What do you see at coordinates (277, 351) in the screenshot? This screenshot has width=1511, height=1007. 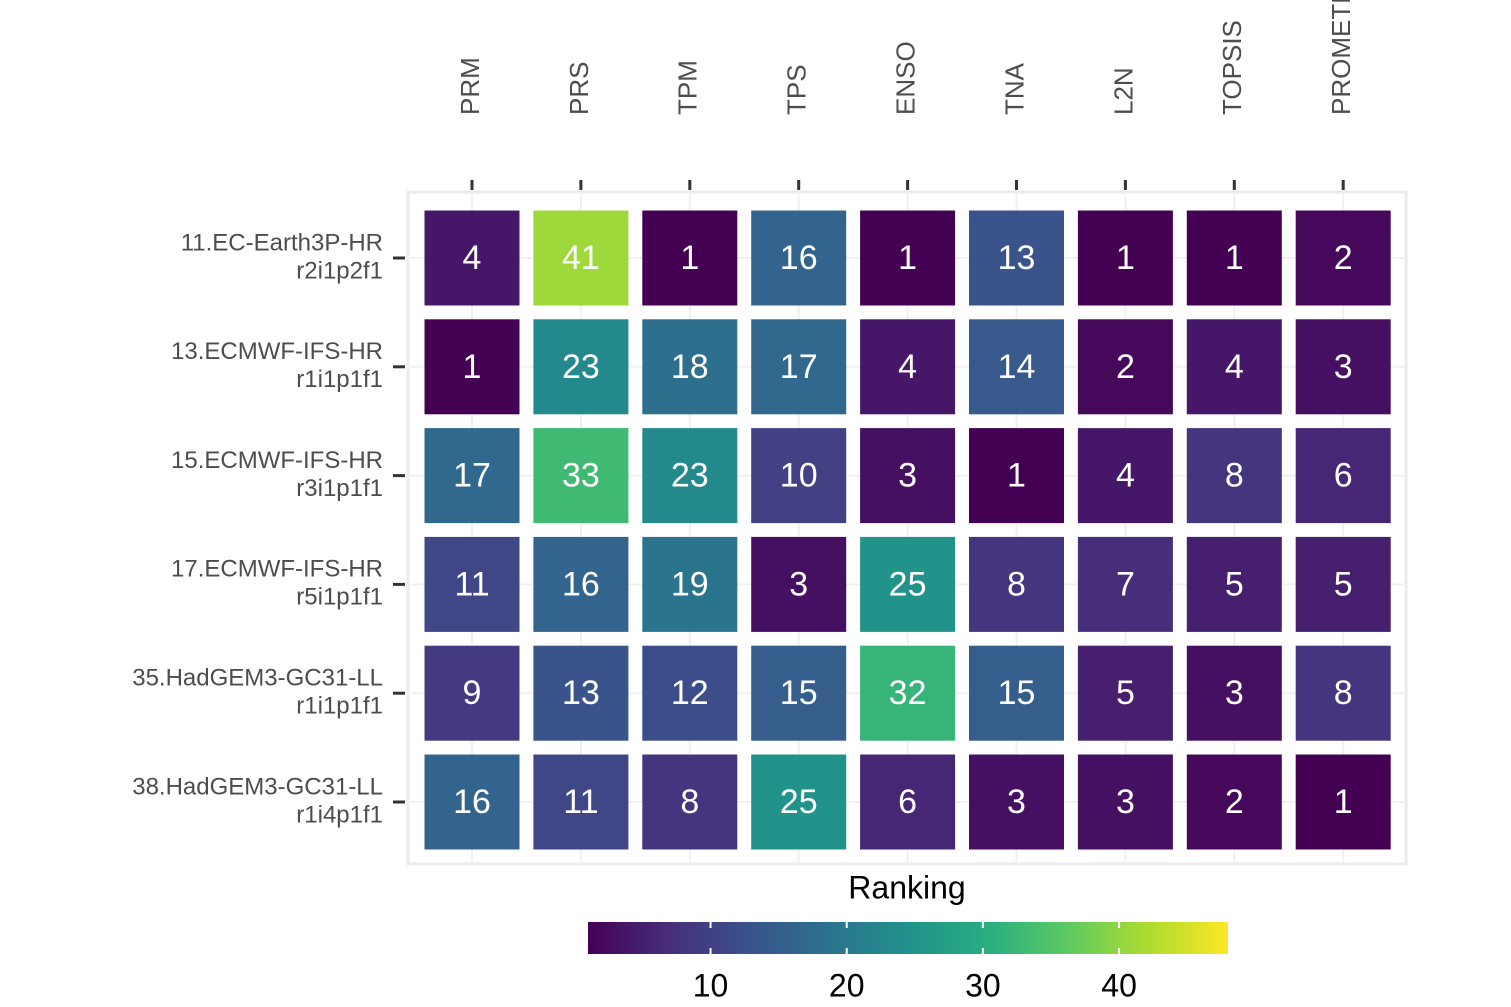 I see `y-tick-label: 13.ECMWF-IFS-HR` at bounding box center [277, 351].